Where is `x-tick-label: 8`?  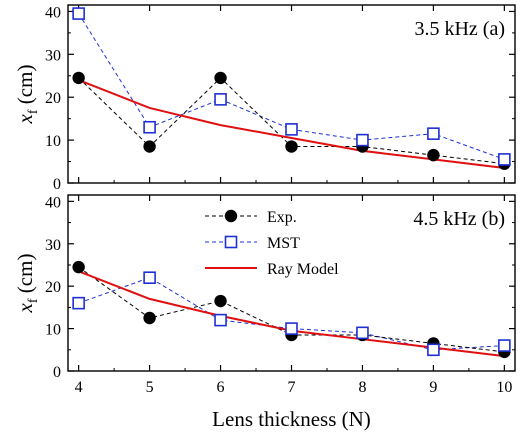 x-tick-label: 8 is located at coordinates (362, 387).